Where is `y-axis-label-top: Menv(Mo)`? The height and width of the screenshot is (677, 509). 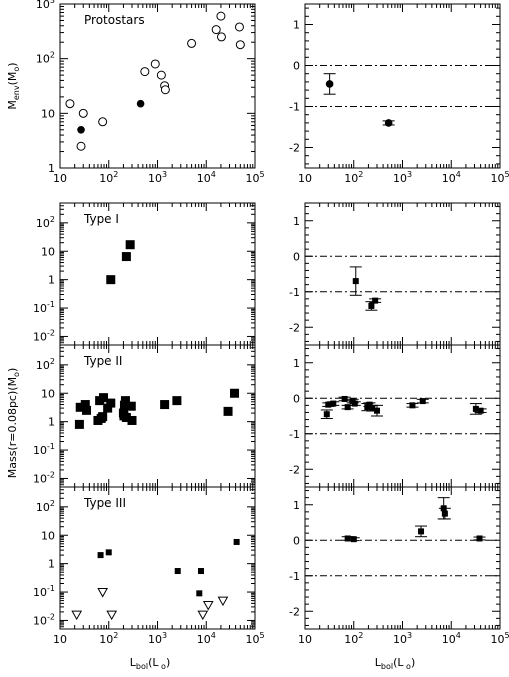
y-axis-label-top: Menv(Mo) is located at coordinates (13, 85).